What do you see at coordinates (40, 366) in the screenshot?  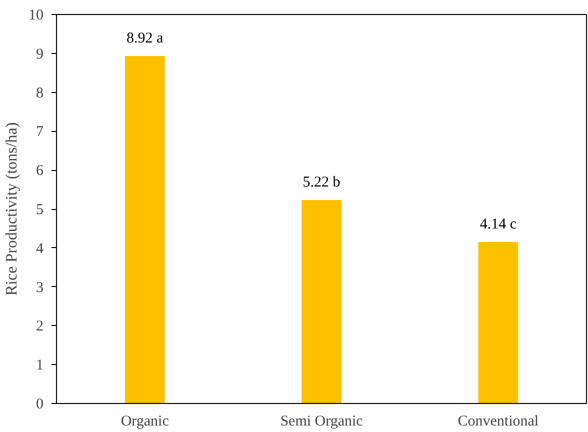 I see `y-tick-label: 1` at bounding box center [40, 366].